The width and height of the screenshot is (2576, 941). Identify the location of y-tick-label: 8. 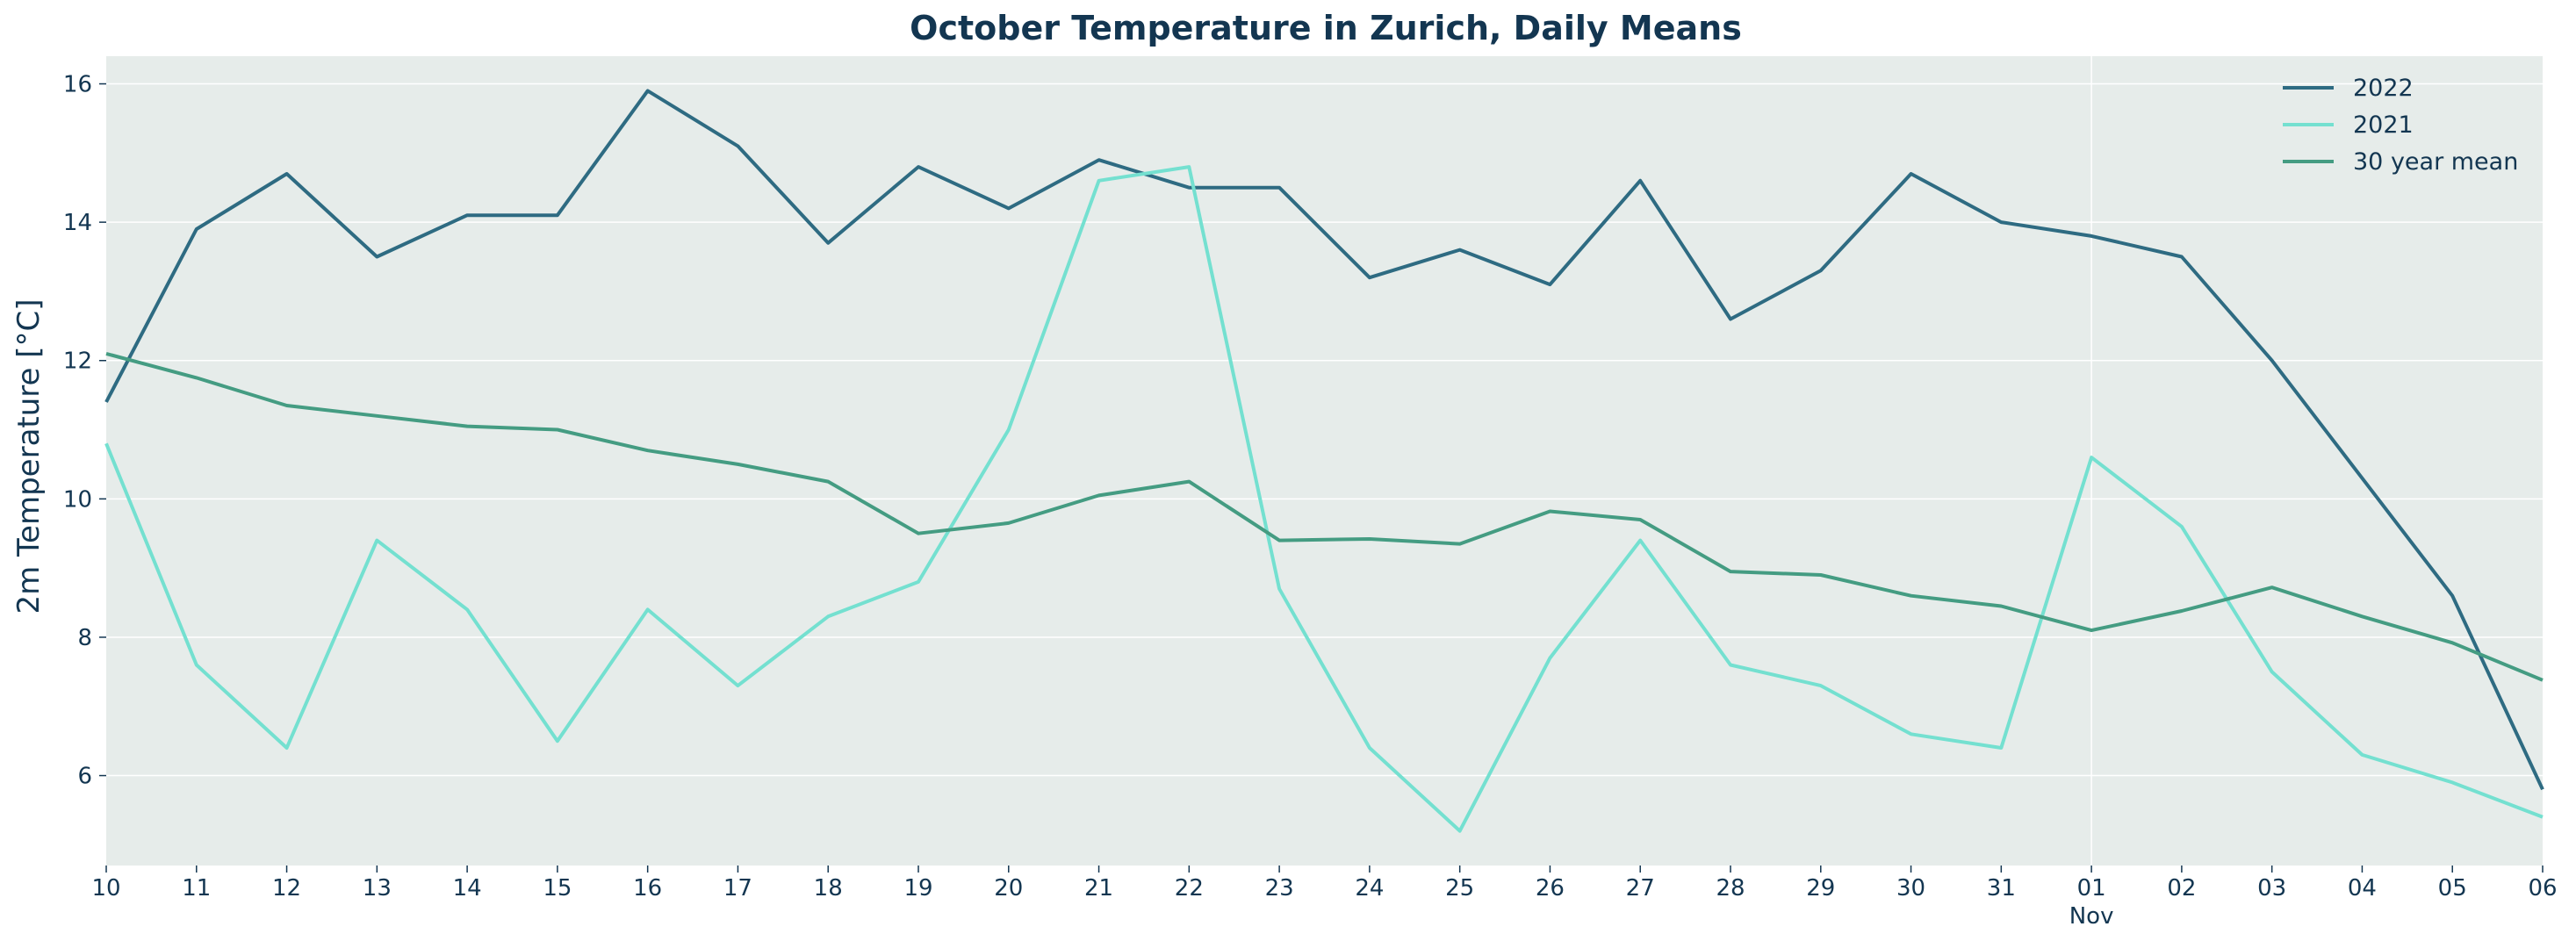
(84, 638).